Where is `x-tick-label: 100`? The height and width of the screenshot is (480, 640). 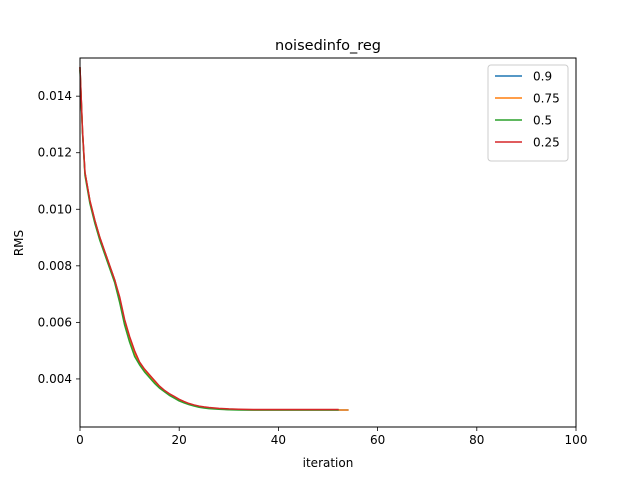
x-tick-label: 100 is located at coordinates (576, 440).